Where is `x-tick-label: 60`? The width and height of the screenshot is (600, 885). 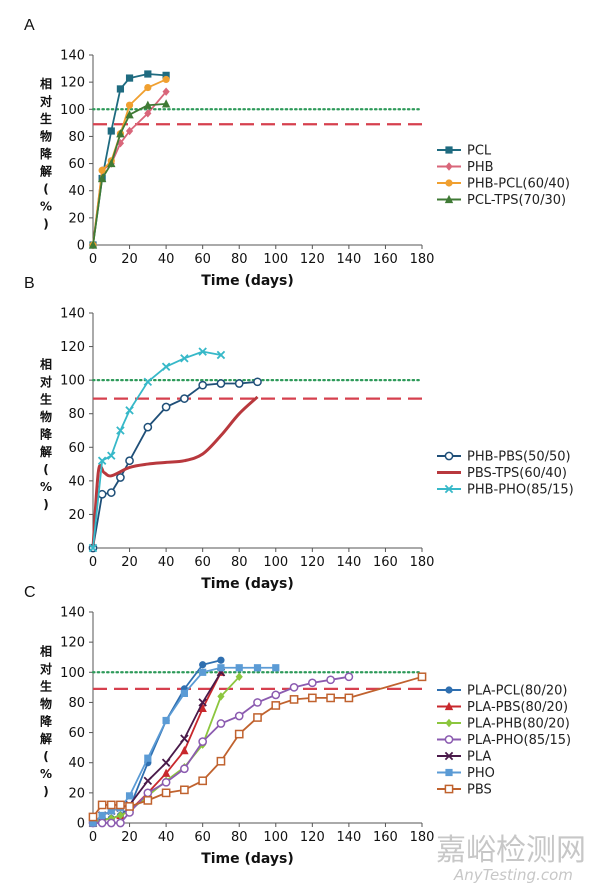
x-tick-label: 60 is located at coordinates (202, 837).